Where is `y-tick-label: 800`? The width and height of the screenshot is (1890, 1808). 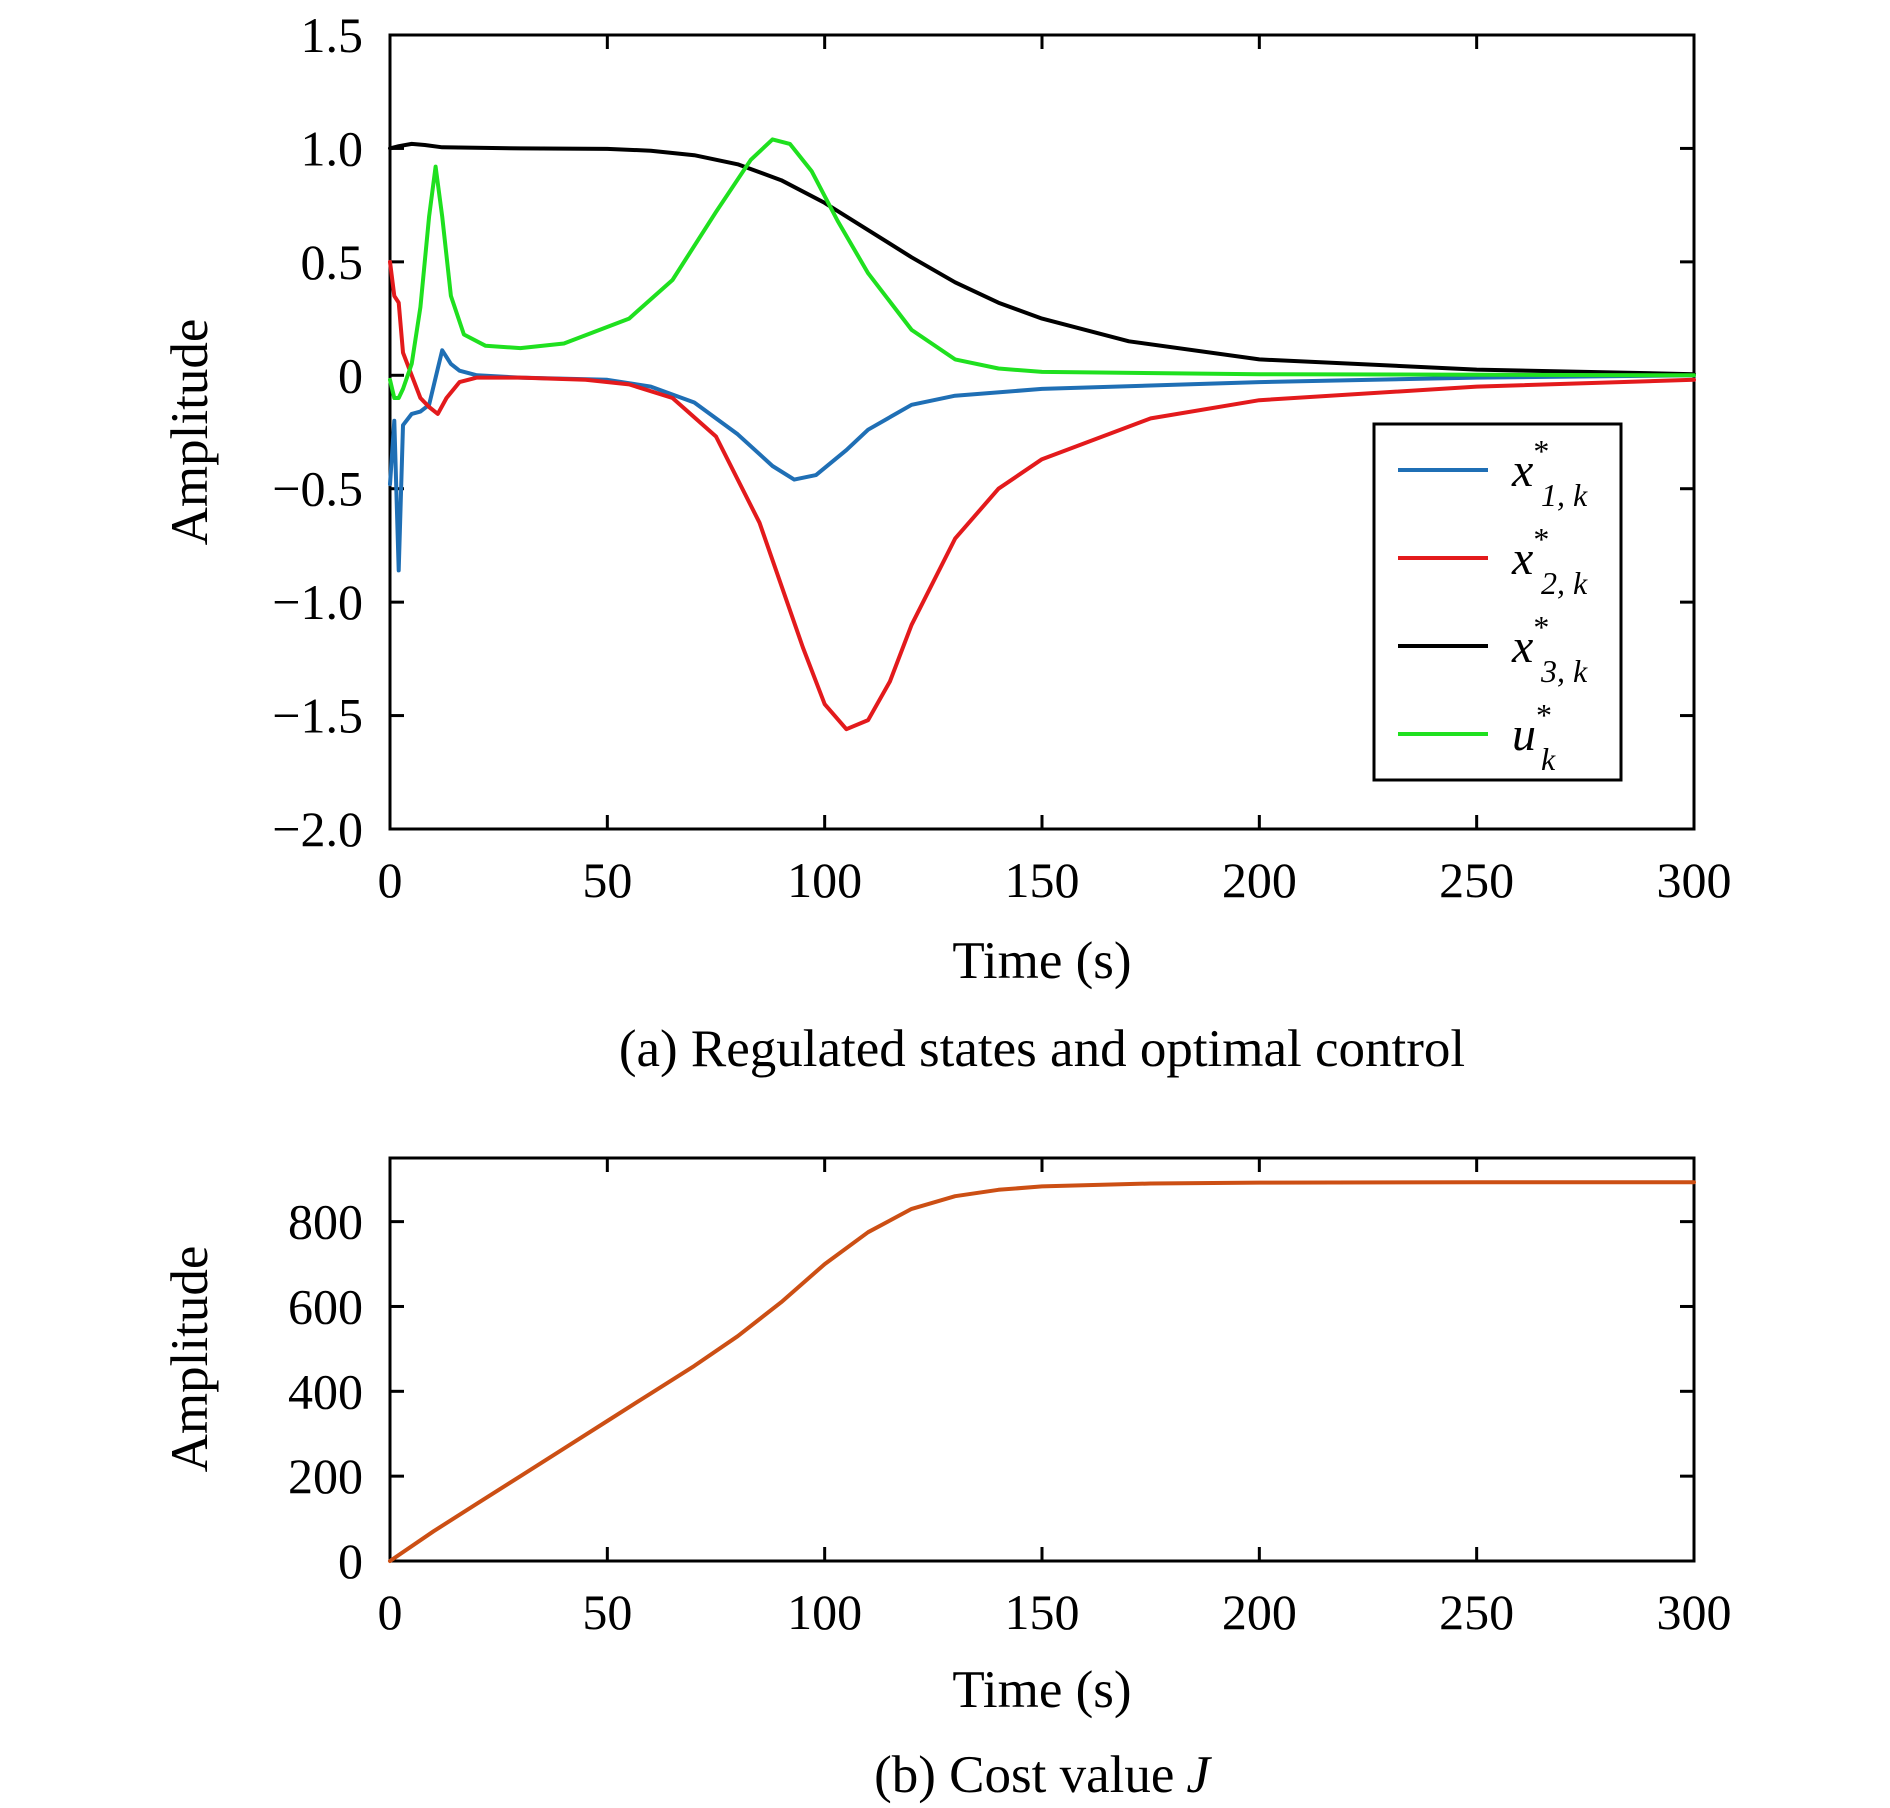
y-tick-label: 800 is located at coordinates (325, 1222).